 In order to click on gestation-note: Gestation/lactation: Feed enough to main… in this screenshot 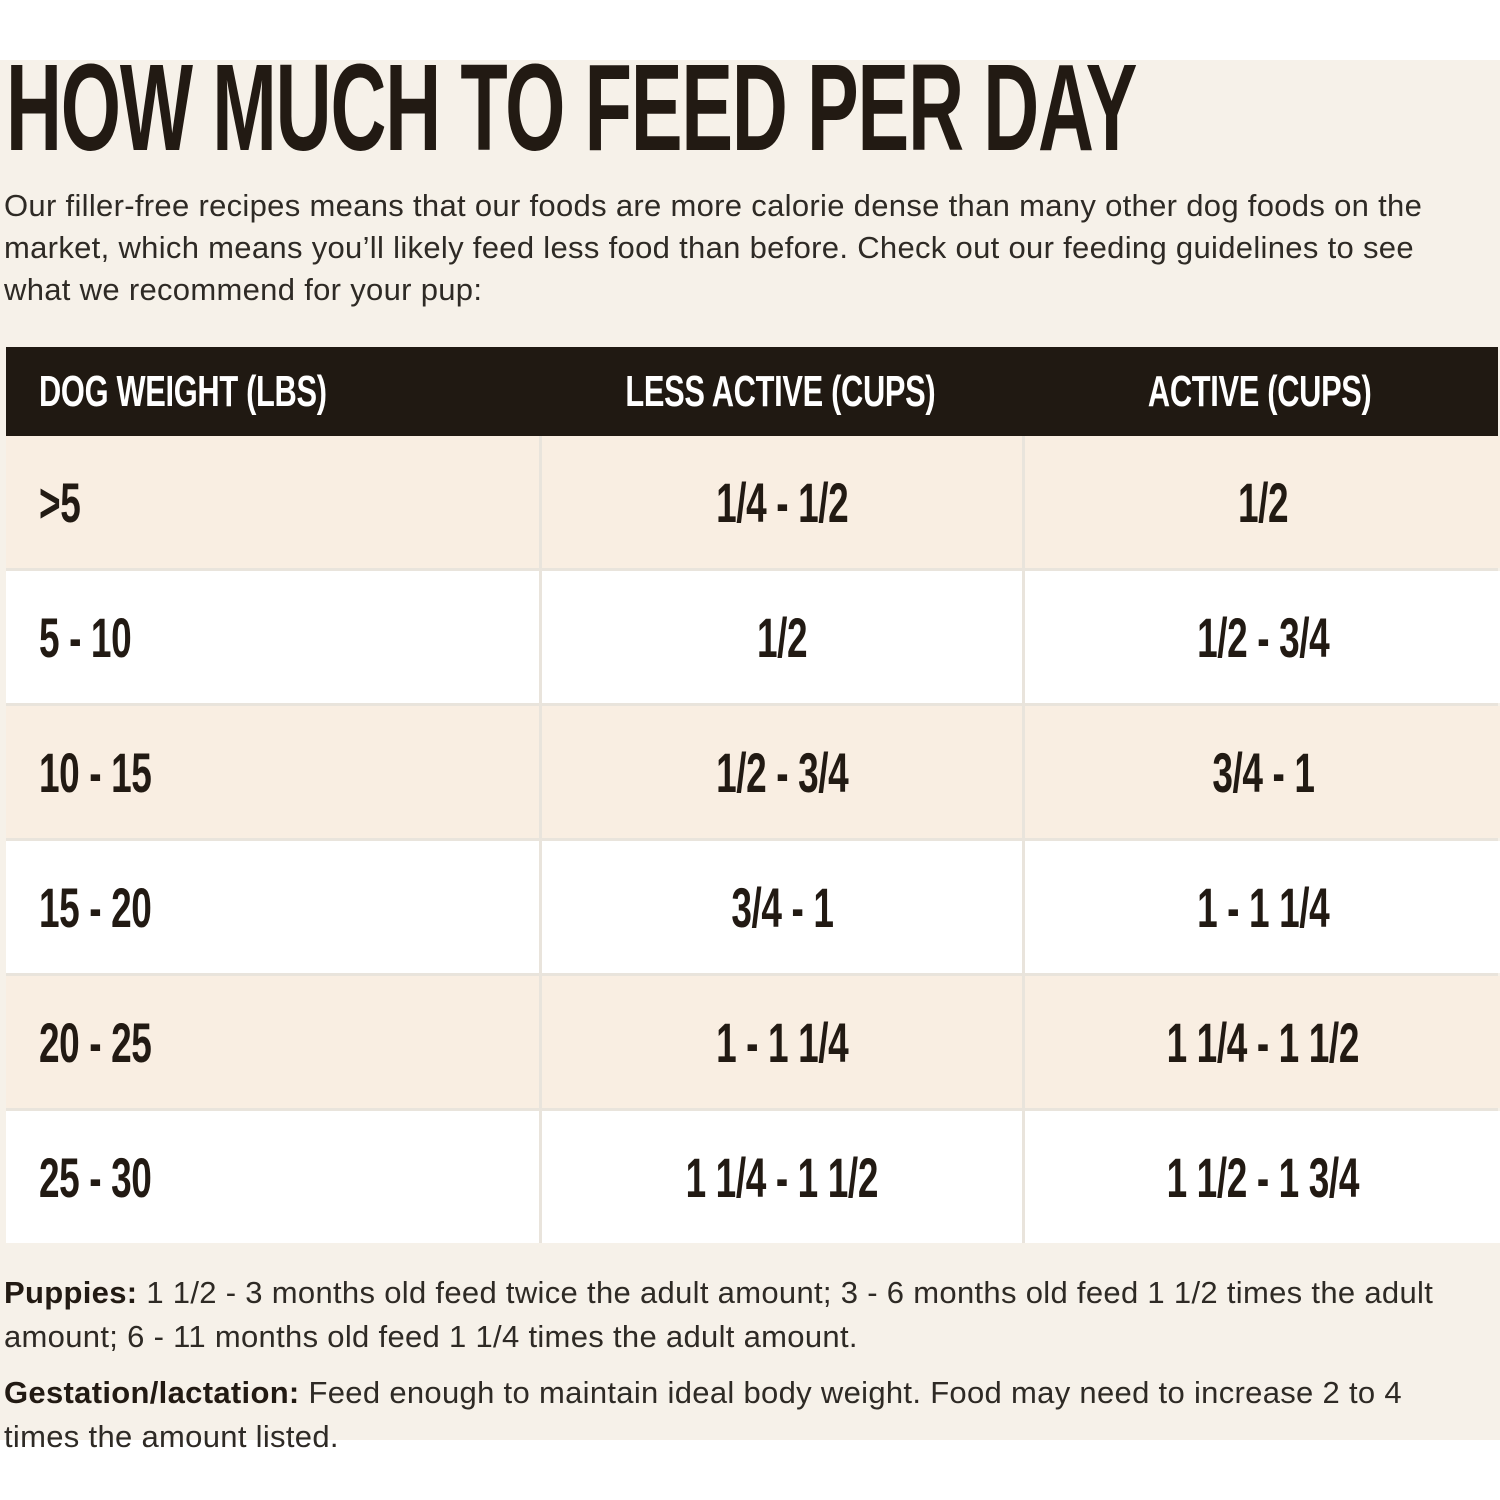, I will do `click(734, 1415)`.